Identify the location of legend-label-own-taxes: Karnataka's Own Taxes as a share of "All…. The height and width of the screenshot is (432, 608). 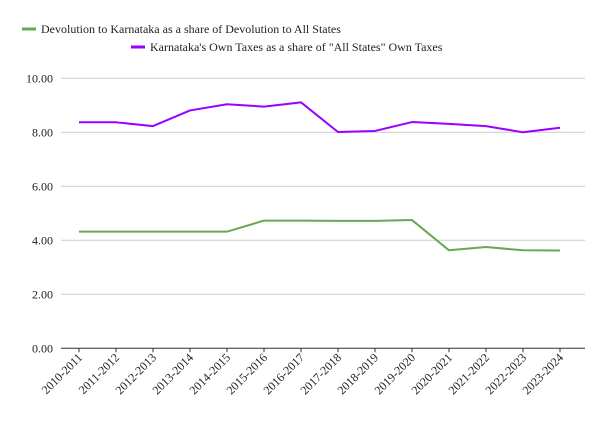
(296, 47).